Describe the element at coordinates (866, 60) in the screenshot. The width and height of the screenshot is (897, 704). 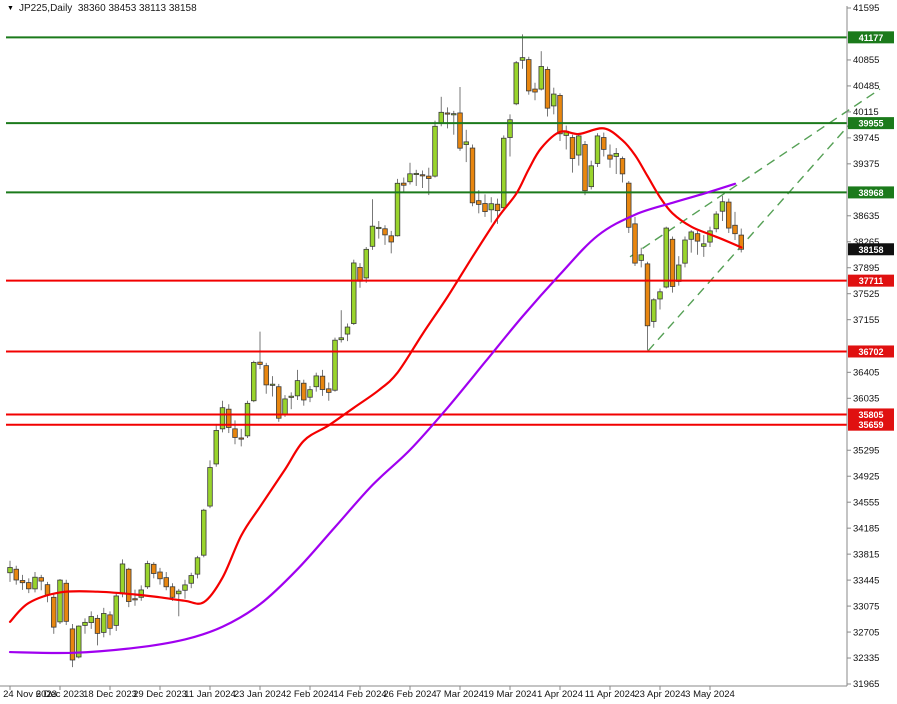
I see `price-tick-label: 40855` at that location.